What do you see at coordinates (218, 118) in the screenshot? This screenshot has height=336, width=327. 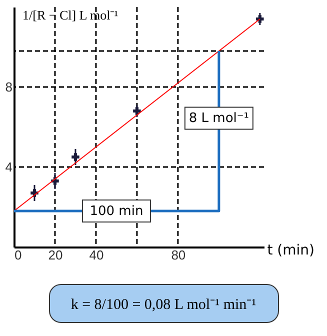 I see `annotation: 8 L mol⁻¹` at bounding box center [218, 118].